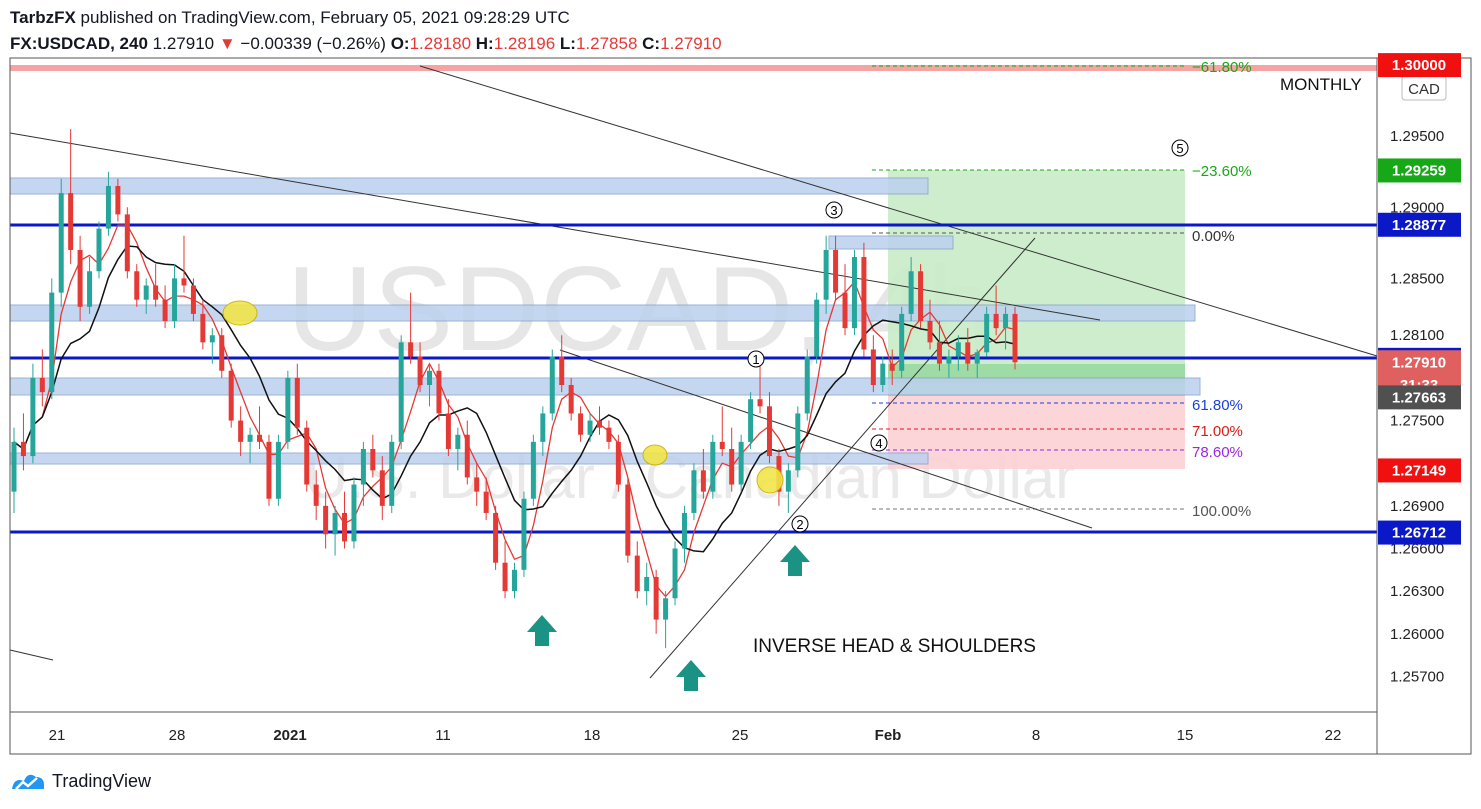 This screenshot has height=809, width=1481. What do you see at coordinates (57, 735) in the screenshot?
I see `x-tick-label: 21` at bounding box center [57, 735].